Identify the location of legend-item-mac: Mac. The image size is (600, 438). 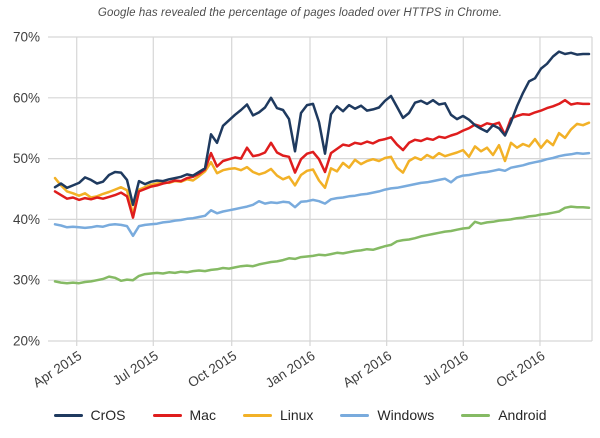
(184, 415).